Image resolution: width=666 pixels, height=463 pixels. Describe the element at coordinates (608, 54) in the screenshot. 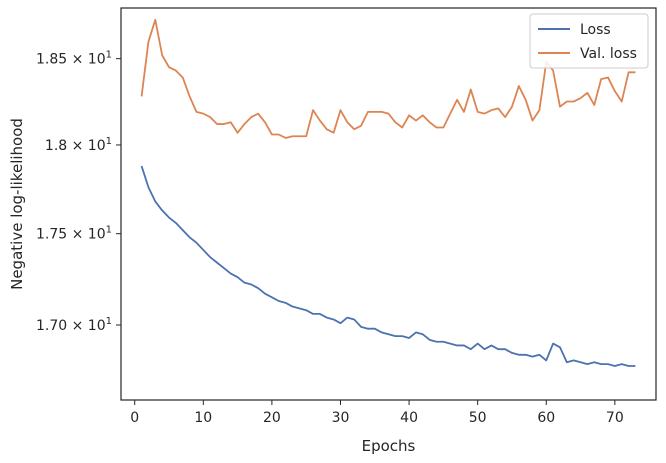

I see `legend-label-val-loss: Val. loss` at that location.